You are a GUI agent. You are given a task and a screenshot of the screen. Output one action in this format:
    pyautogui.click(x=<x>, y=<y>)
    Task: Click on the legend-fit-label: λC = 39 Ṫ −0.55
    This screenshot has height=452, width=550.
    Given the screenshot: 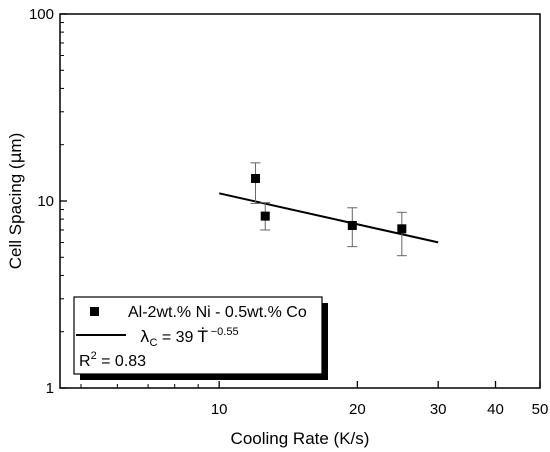 What is the action you would take?
    pyautogui.click(x=189, y=337)
    